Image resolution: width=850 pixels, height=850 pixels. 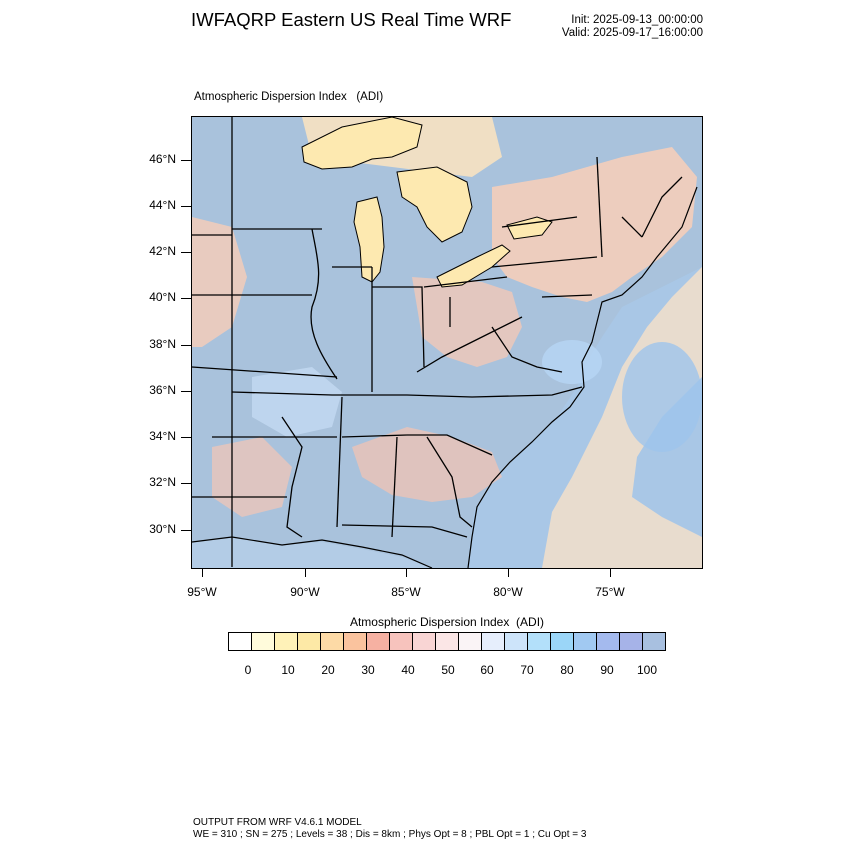 What do you see at coordinates (162, 436) in the screenshot?
I see `lat-label-34n: 34°N` at bounding box center [162, 436].